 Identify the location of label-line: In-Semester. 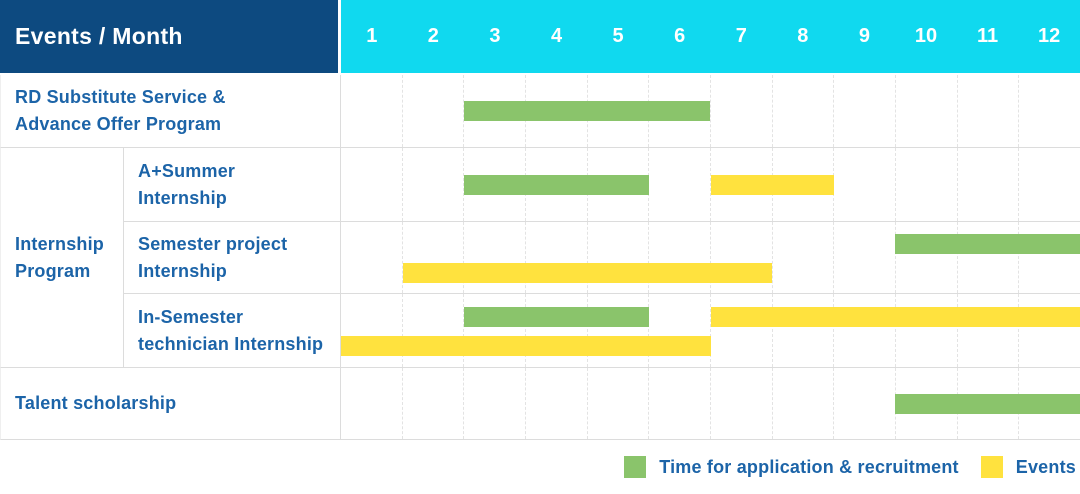
(191, 316).